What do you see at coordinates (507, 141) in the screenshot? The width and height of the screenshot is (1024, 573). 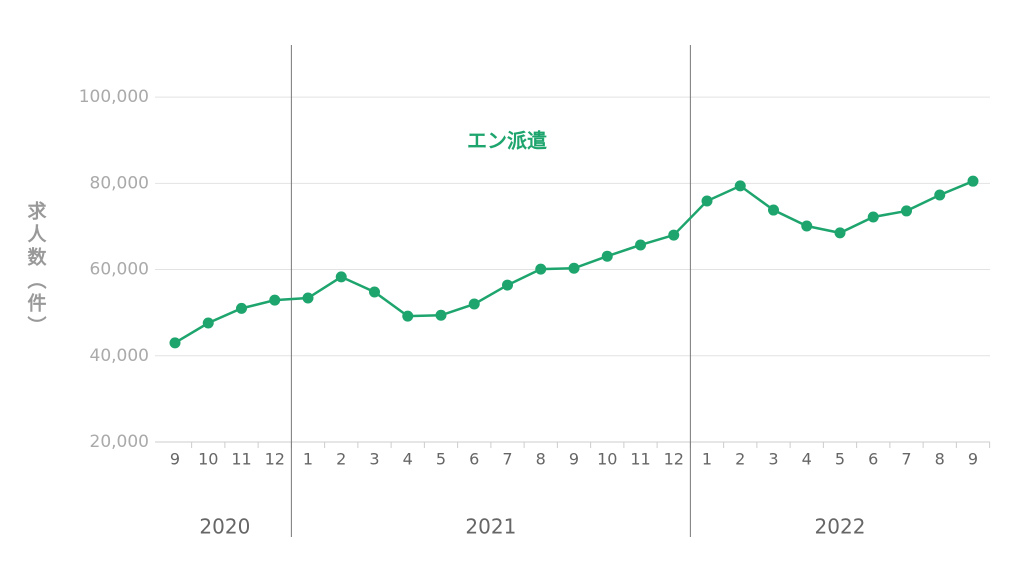 I see `series-name: エン派遣` at bounding box center [507, 141].